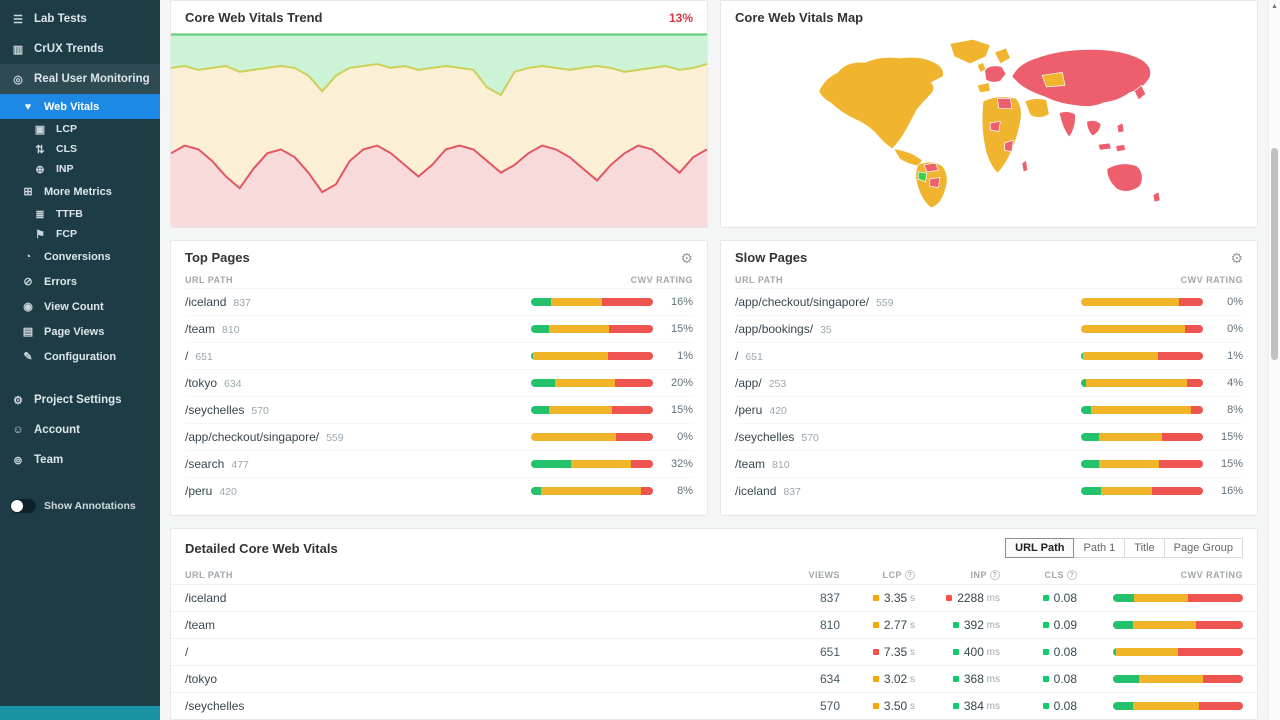 Image resolution: width=1280 pixels, height=720 pixels. Describe the element at coordinates (439, 382) in the screenshot. I see `table-row: /tokyo 634 20%` at that location.